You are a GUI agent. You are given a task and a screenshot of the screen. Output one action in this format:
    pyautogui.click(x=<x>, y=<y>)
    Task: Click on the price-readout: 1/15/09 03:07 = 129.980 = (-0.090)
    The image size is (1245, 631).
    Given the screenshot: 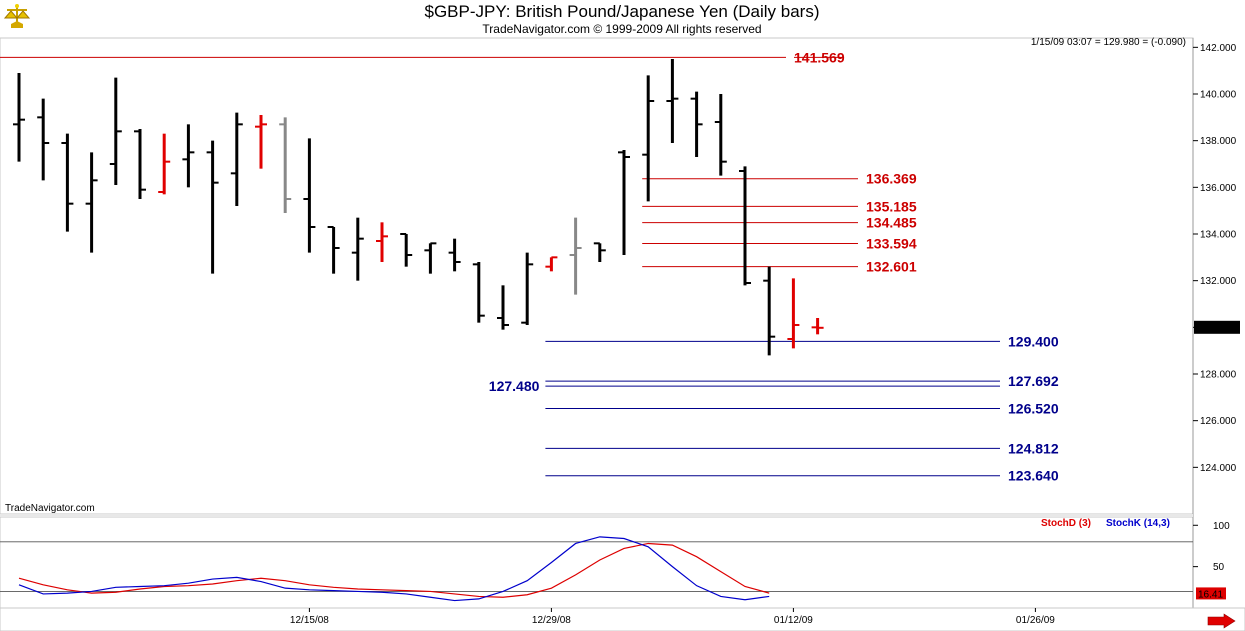 What is the action you would take?
    pyautogui.click(x=1108, y=42)
    